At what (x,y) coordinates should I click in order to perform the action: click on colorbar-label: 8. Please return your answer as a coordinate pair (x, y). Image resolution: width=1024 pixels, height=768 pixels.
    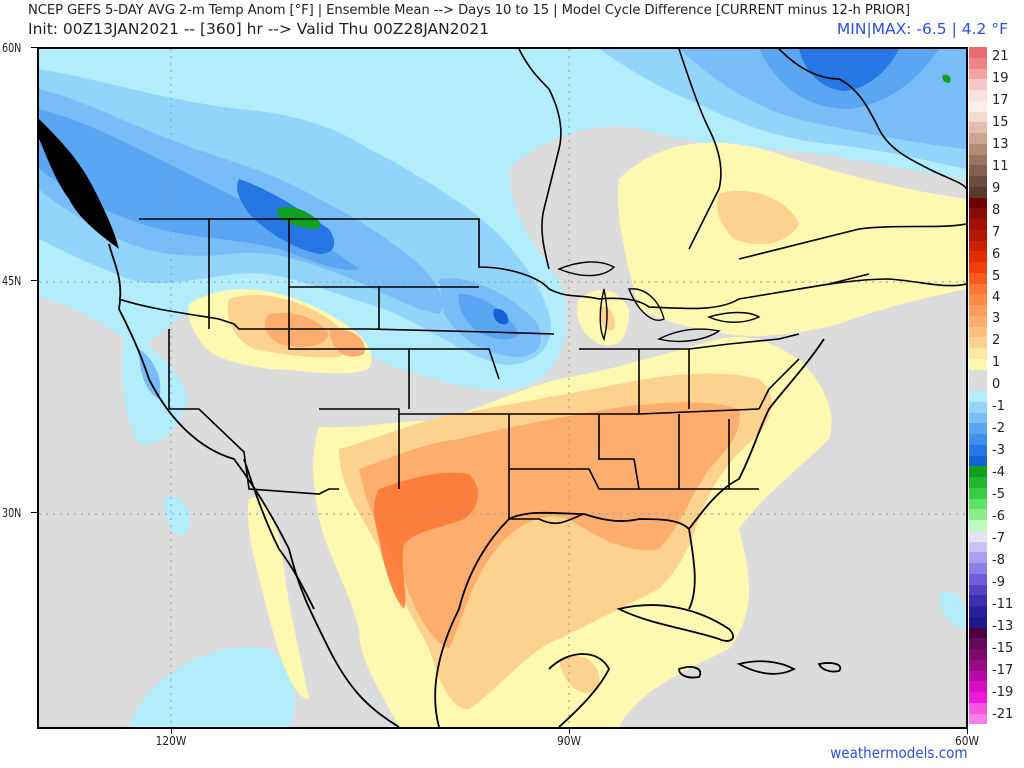
    Looking at the image, I should click on (996, 210).